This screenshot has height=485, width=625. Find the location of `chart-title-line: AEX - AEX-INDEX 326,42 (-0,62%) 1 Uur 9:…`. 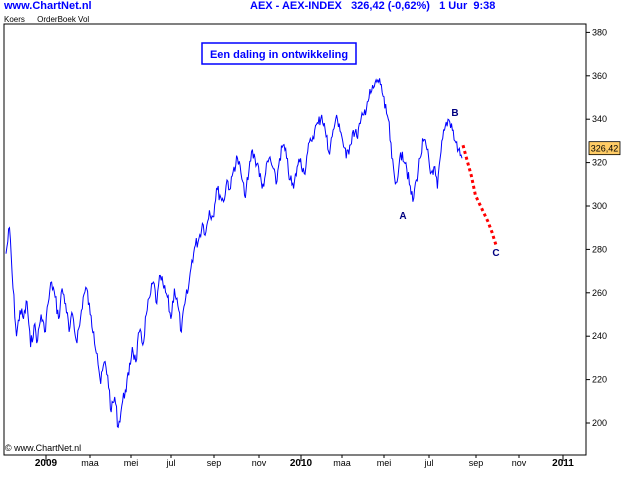

chart-title-line: AEX - AEX-INDEX 326,42 (-0,62%) 1 Uur 9:… is located at coordinates (372, 6).